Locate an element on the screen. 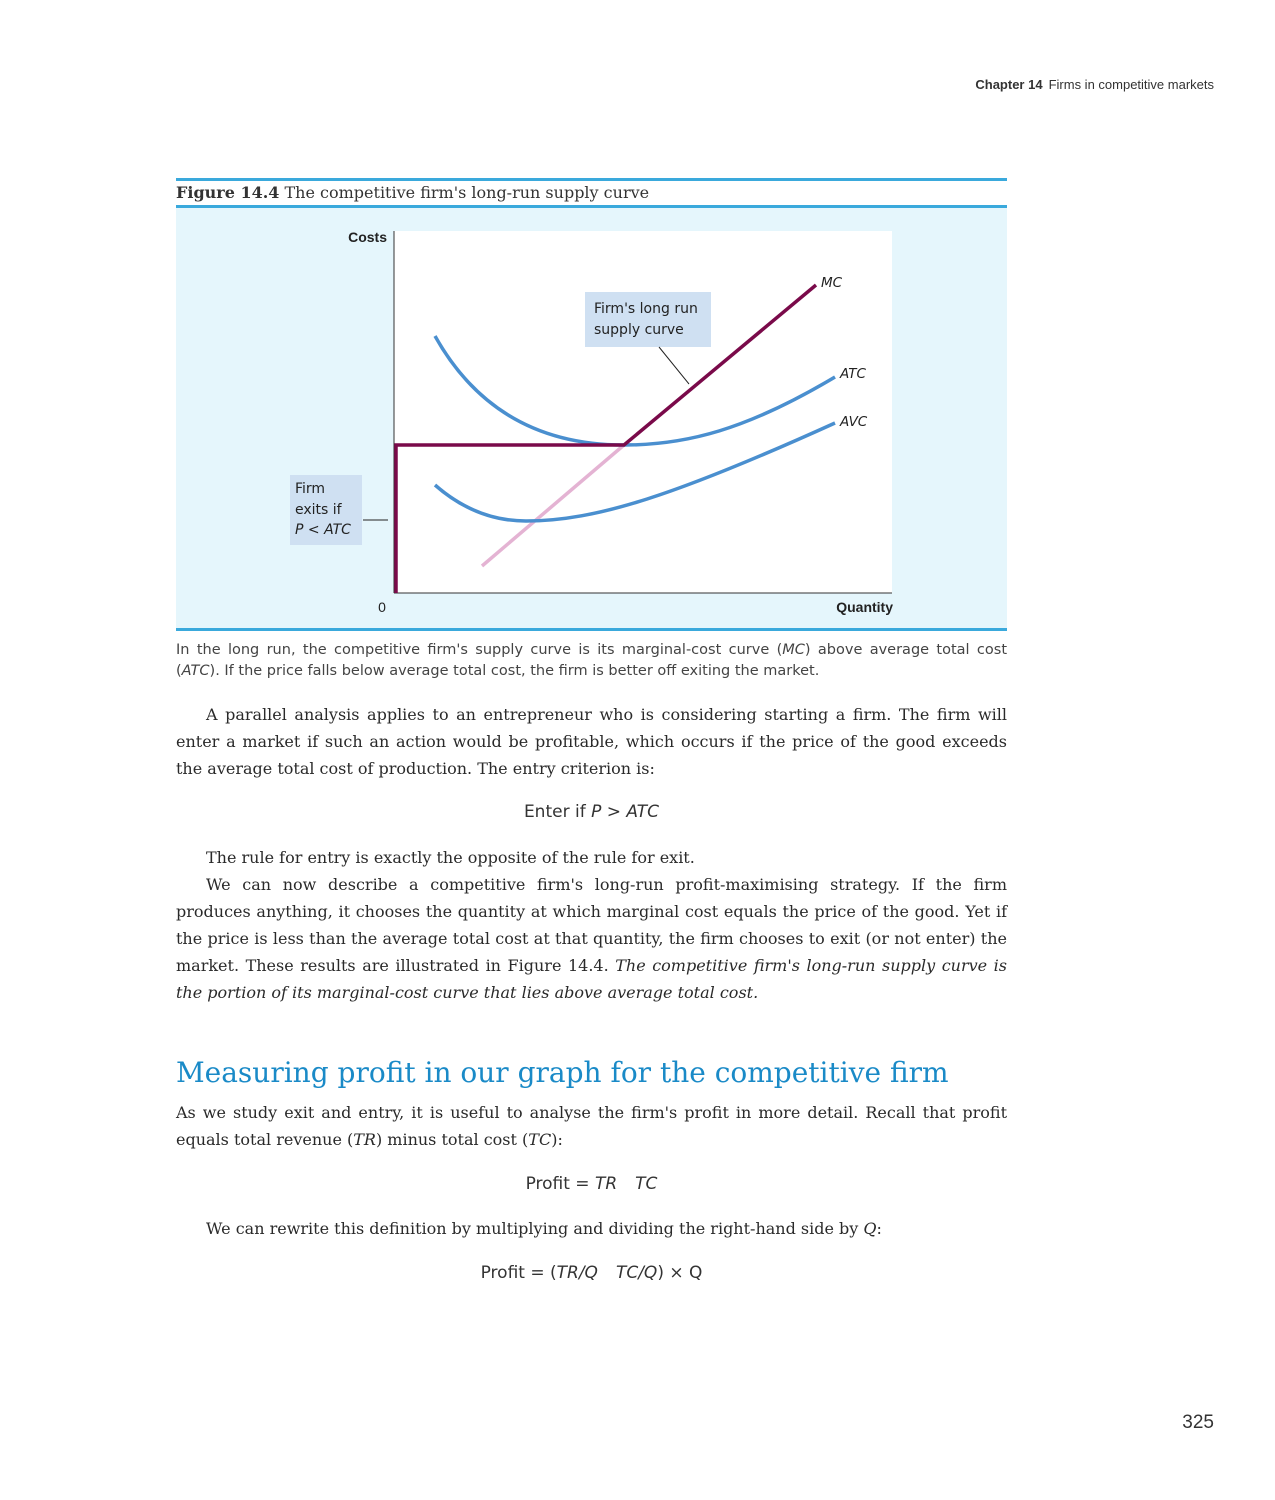  equation-profit-prefix: Profit = is located at coordinates (560, 1184).